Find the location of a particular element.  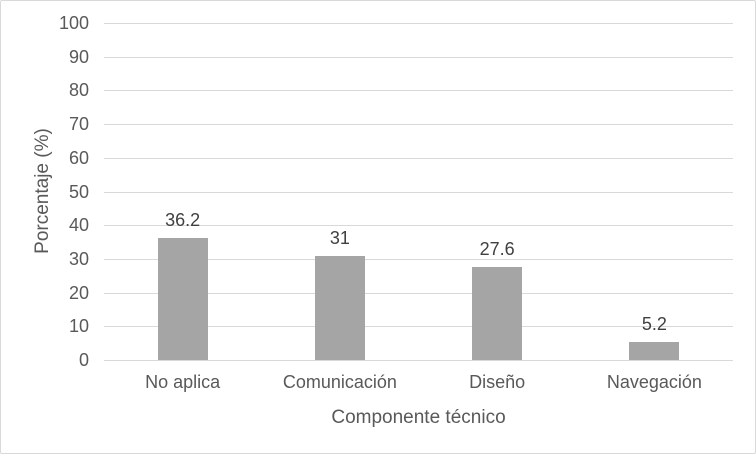

x-category-label: Comunicación is located at coordinates (339, 382).